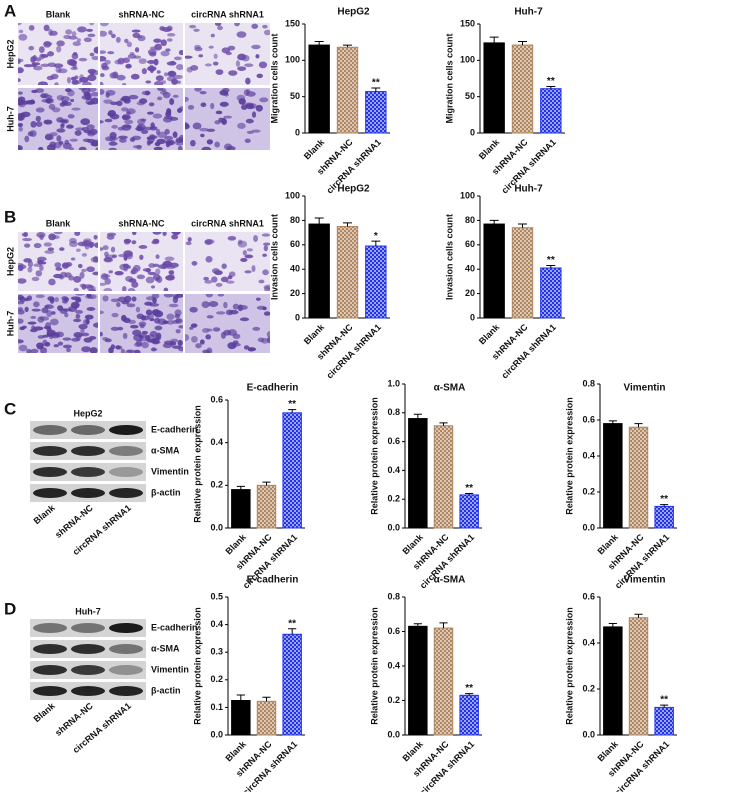 This screenshot has height=792, width=753. Describe the element at coordinates (274, 78) in the screenshot. I see `y-axis-label: Migration cells count` at that location.